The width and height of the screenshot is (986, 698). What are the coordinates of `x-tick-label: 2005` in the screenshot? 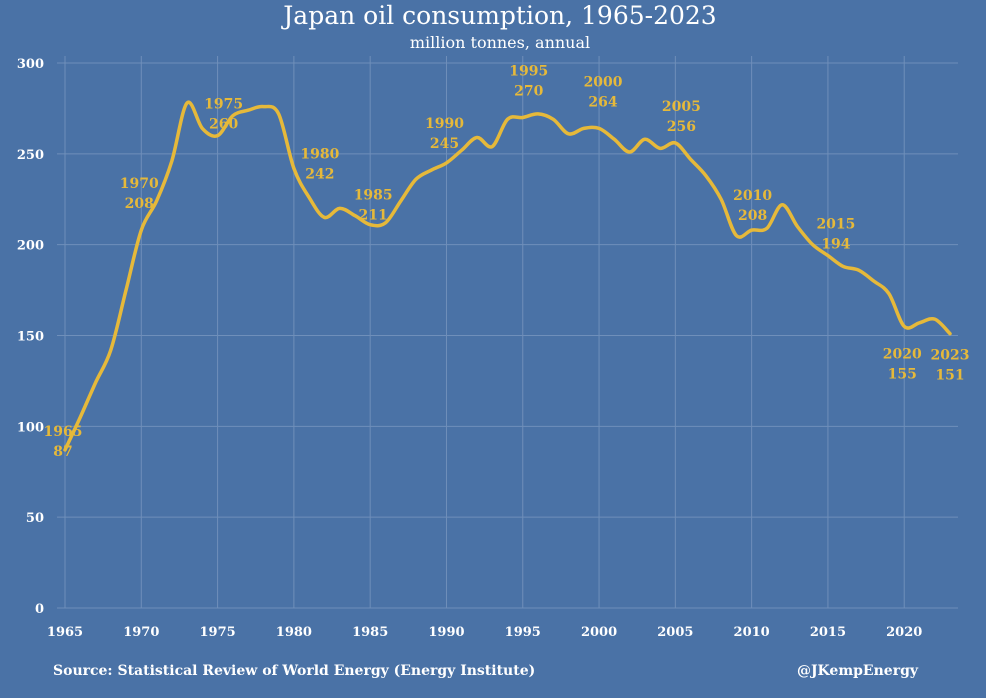 It's located at (675, 632).